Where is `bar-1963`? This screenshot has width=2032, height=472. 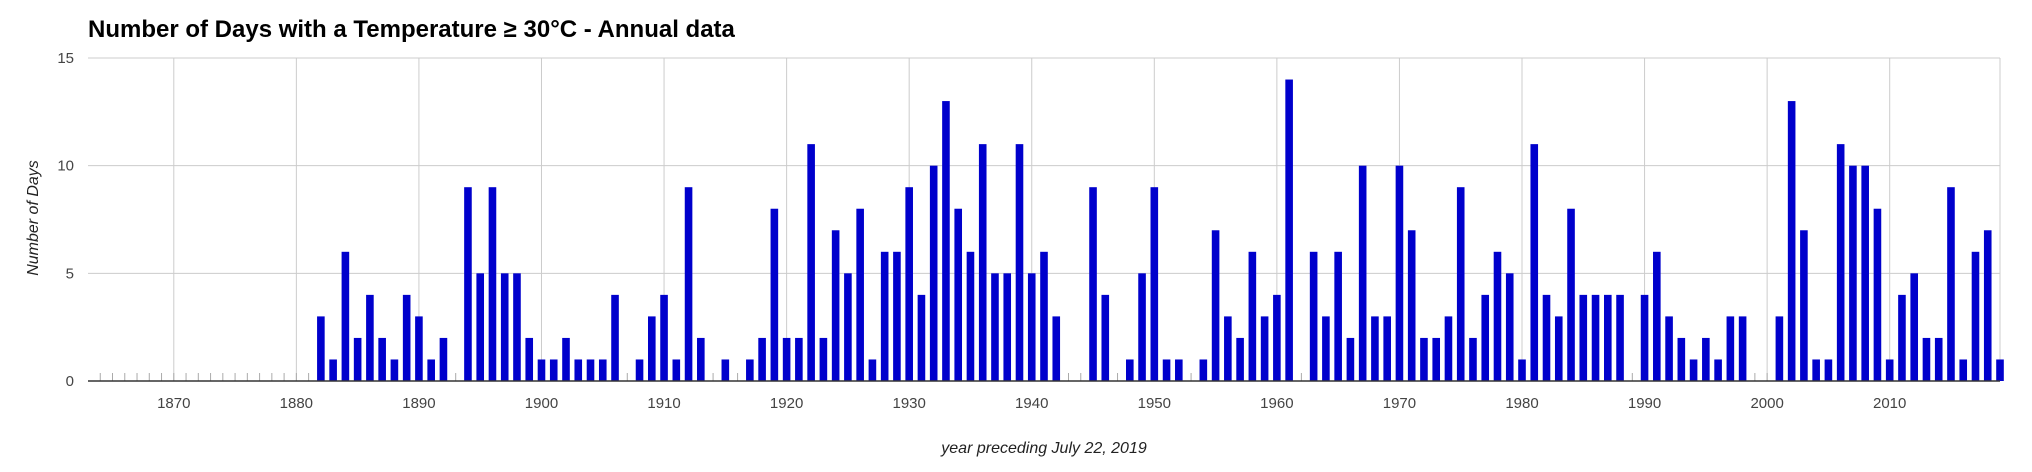 bar-1963 is located at coordinates (1313, 316).